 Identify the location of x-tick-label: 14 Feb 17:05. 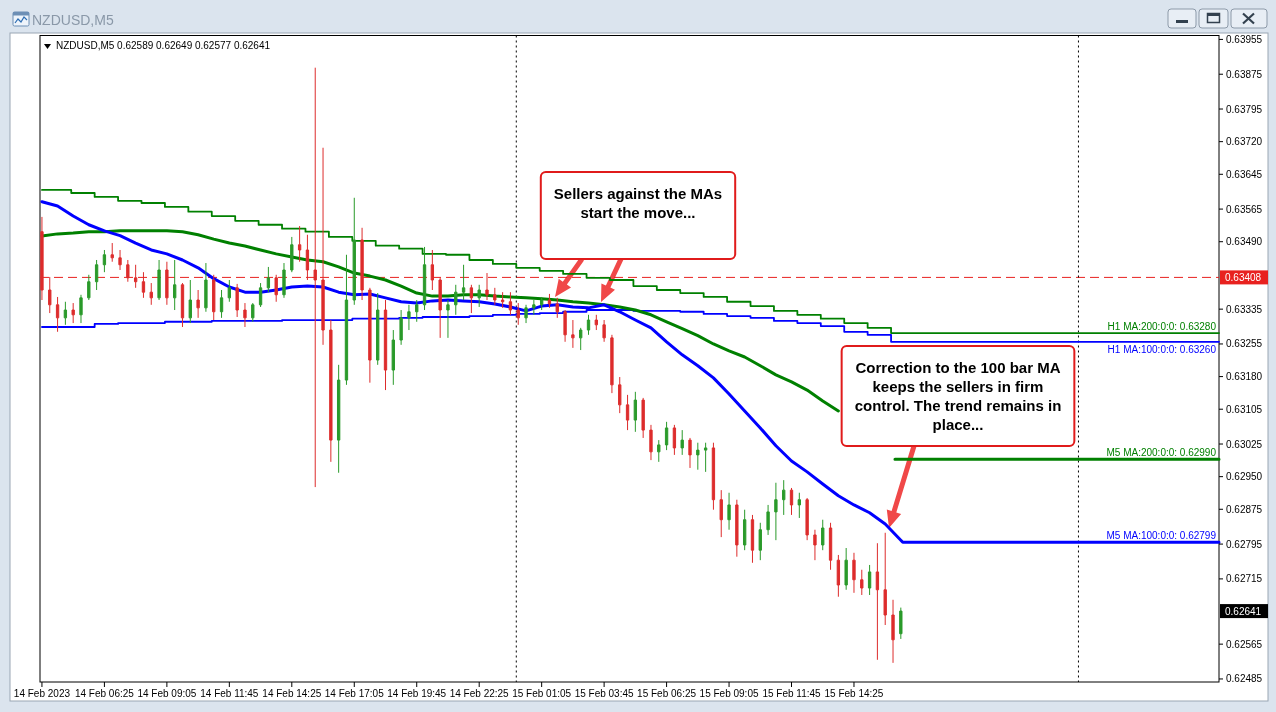
(354, 693).